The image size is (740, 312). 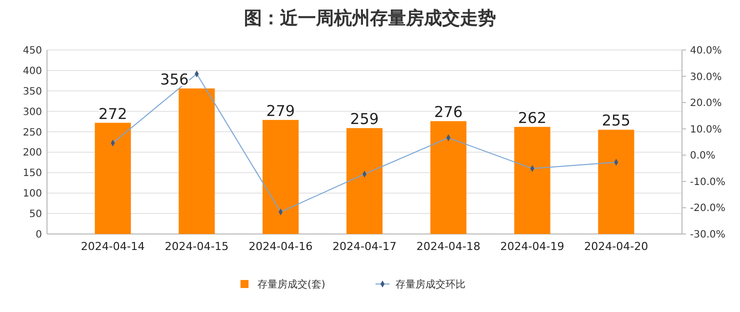 What do you see at coordinates (174, 79) in the screenshot?
I see `data-label: 356` at bounding box center [174, 79].